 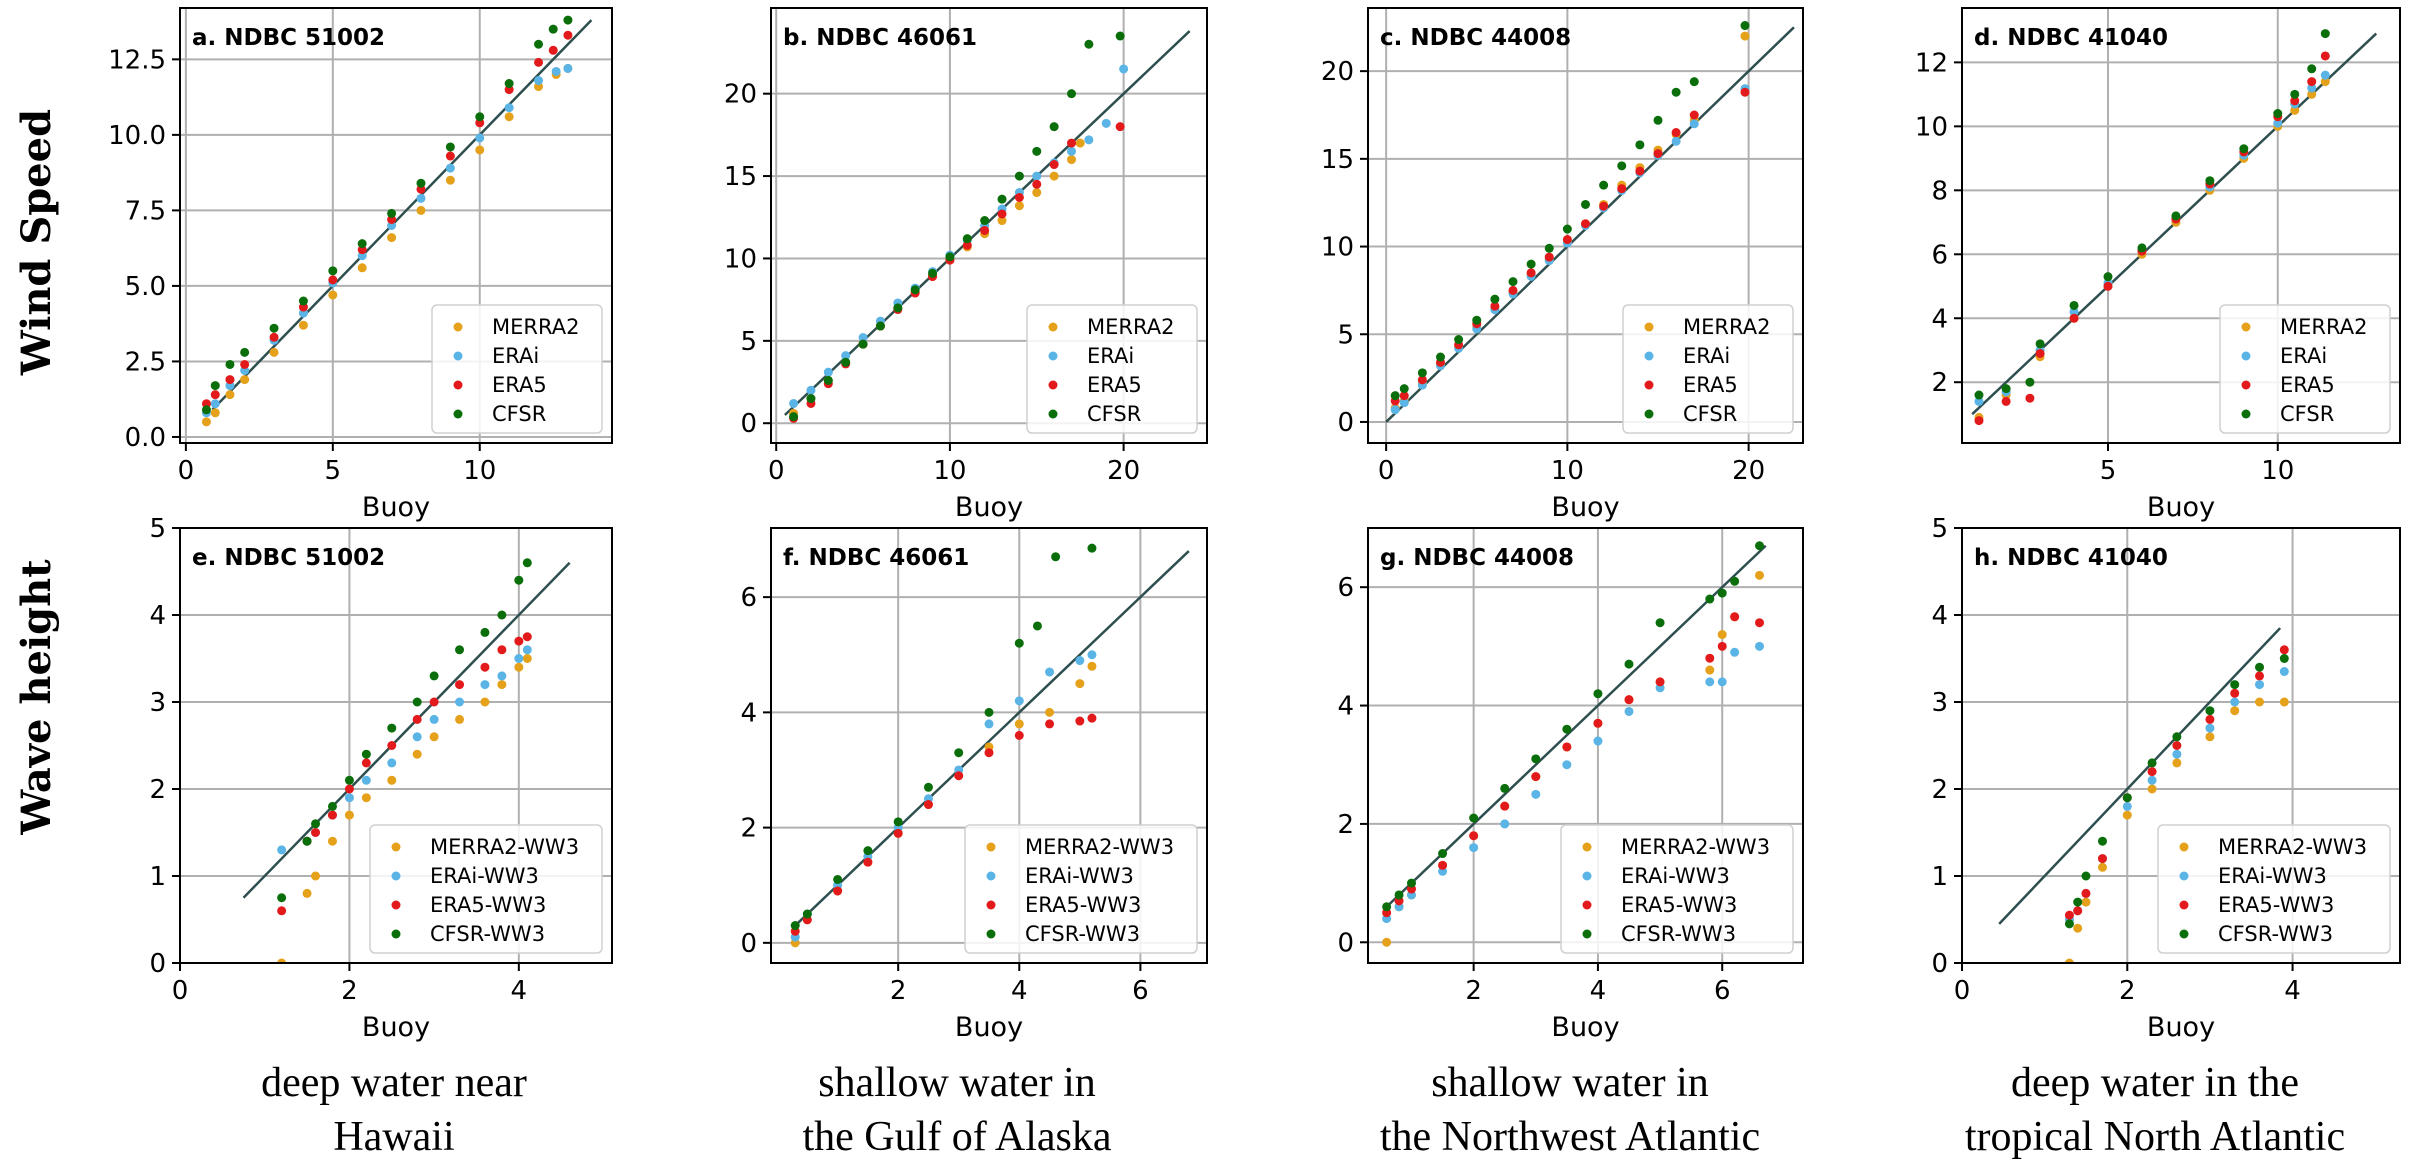 What do you see at coordinates (288, 558) in the screenshot?
I see `panel-title: e. NDBC 51002` at bounding box center [288, 558].